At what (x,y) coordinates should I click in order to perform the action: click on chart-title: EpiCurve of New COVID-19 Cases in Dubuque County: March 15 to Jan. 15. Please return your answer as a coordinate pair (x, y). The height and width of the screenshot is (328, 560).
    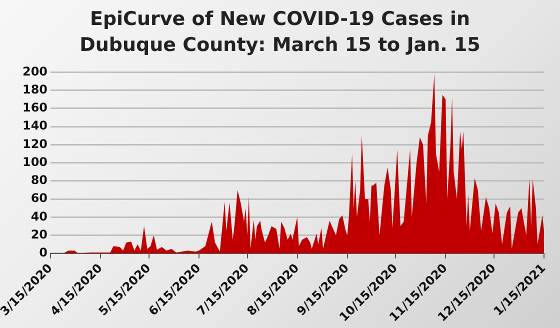
    Looking at the image, I should click on (280, 32).